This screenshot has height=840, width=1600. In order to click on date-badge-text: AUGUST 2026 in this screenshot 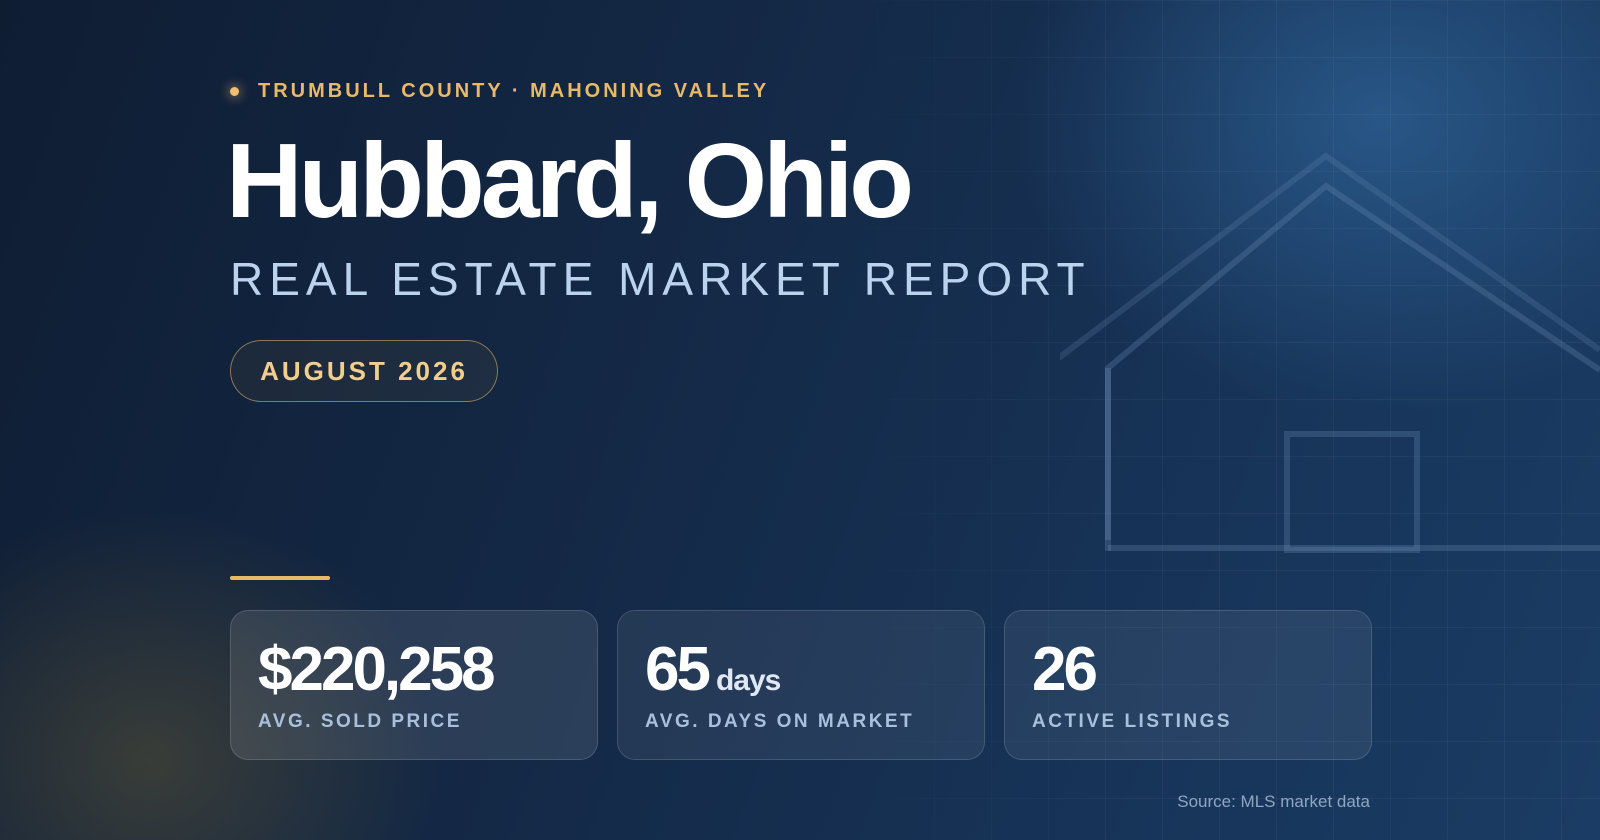, I will do `click(364, 370)`.